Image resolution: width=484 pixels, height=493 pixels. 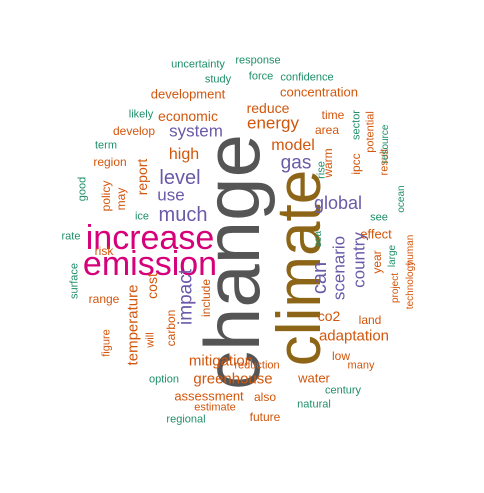 I want to click on word-natural: natural, so click(x=314, y=404).